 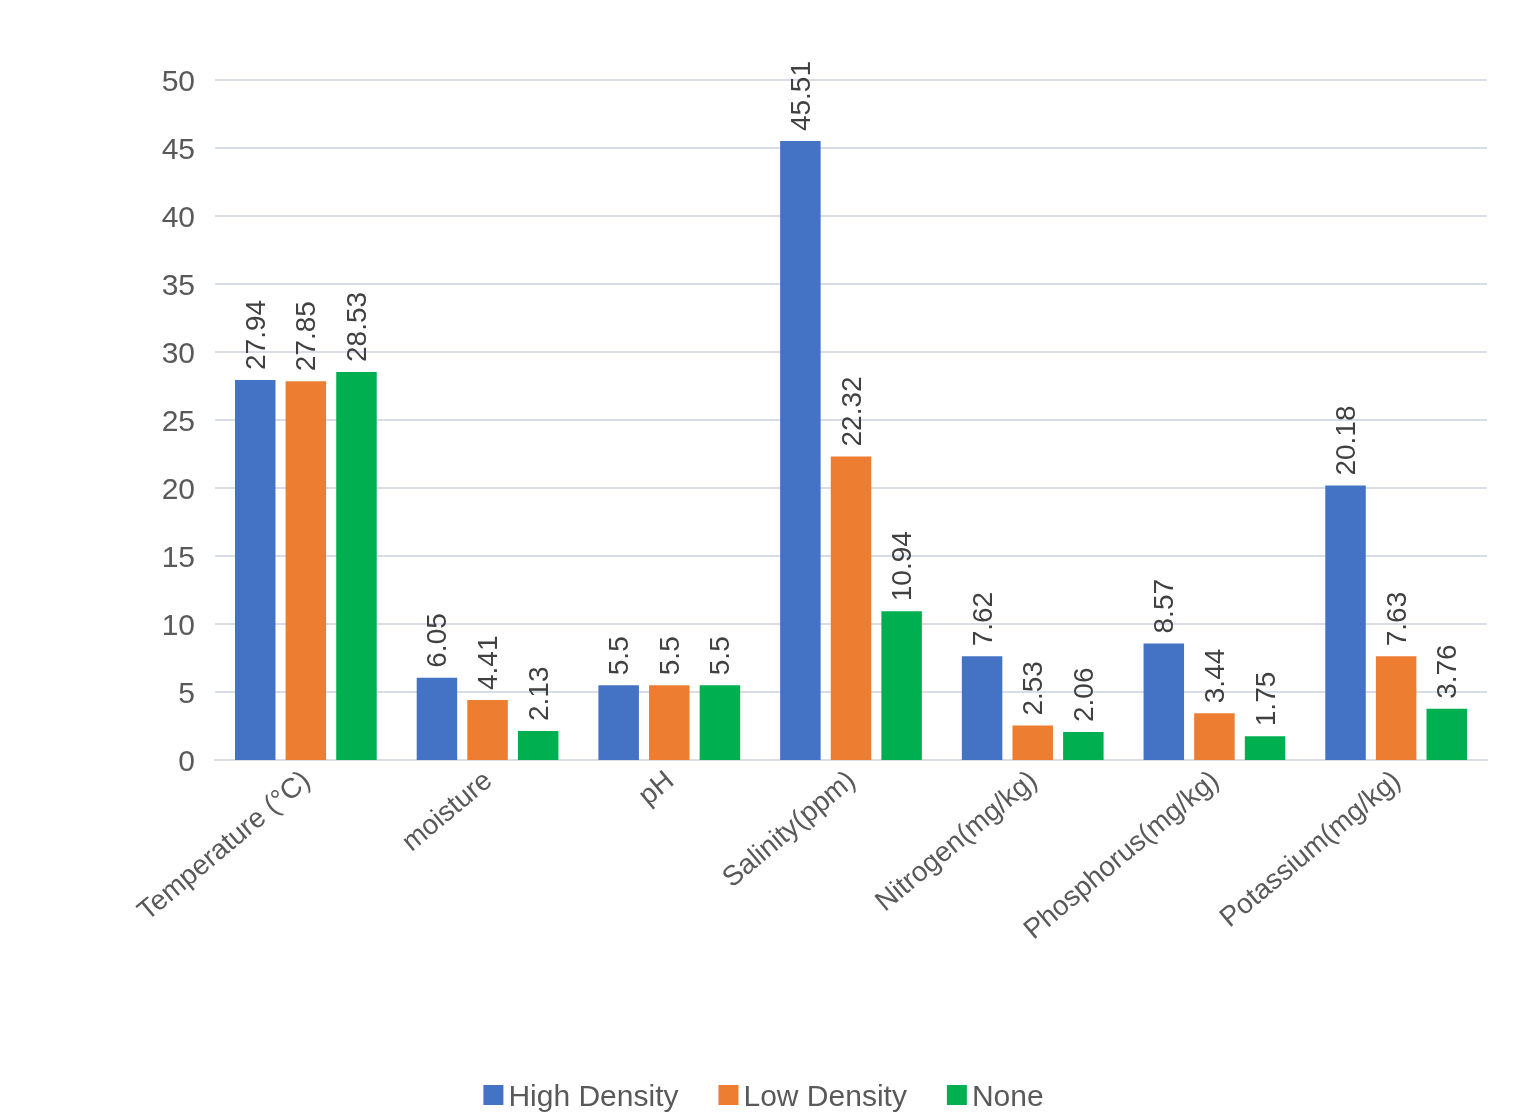 I want to click on data-label: 22.32, so click(x=851, y=411).